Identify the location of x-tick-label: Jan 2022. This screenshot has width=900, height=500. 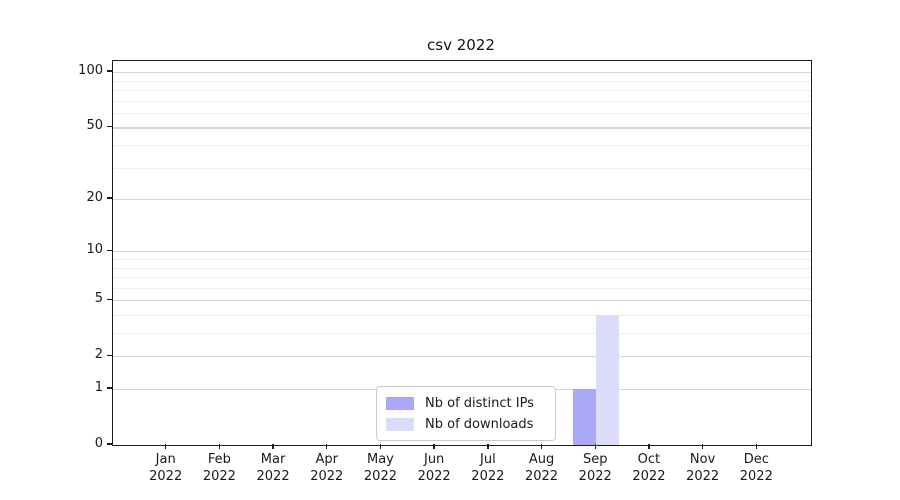
(166, 468).